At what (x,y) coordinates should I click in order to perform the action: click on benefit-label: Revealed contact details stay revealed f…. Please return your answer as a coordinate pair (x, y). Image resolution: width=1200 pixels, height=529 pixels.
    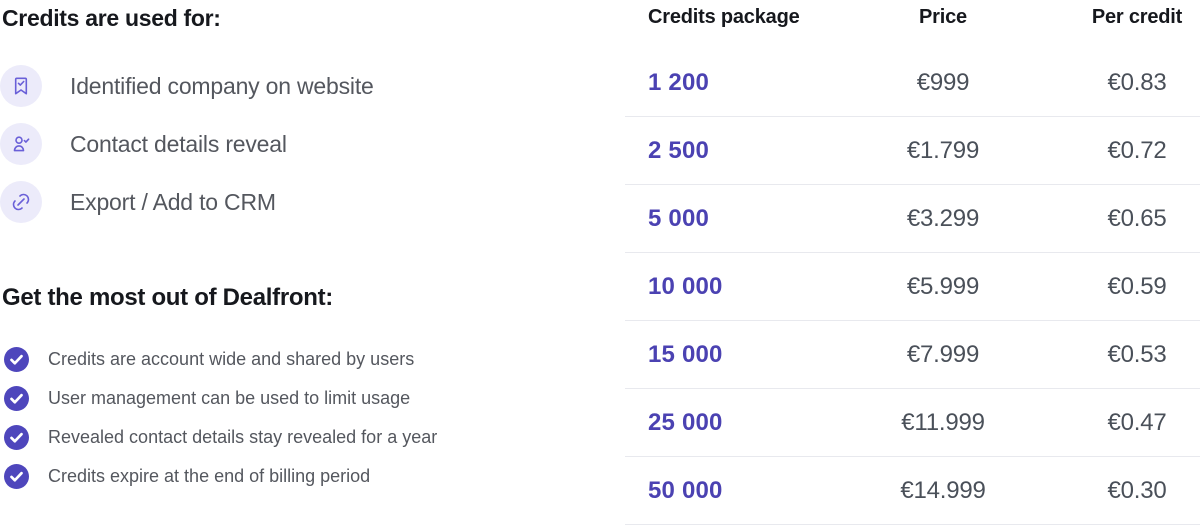
    Looking at the image, I should click on (243, 437).